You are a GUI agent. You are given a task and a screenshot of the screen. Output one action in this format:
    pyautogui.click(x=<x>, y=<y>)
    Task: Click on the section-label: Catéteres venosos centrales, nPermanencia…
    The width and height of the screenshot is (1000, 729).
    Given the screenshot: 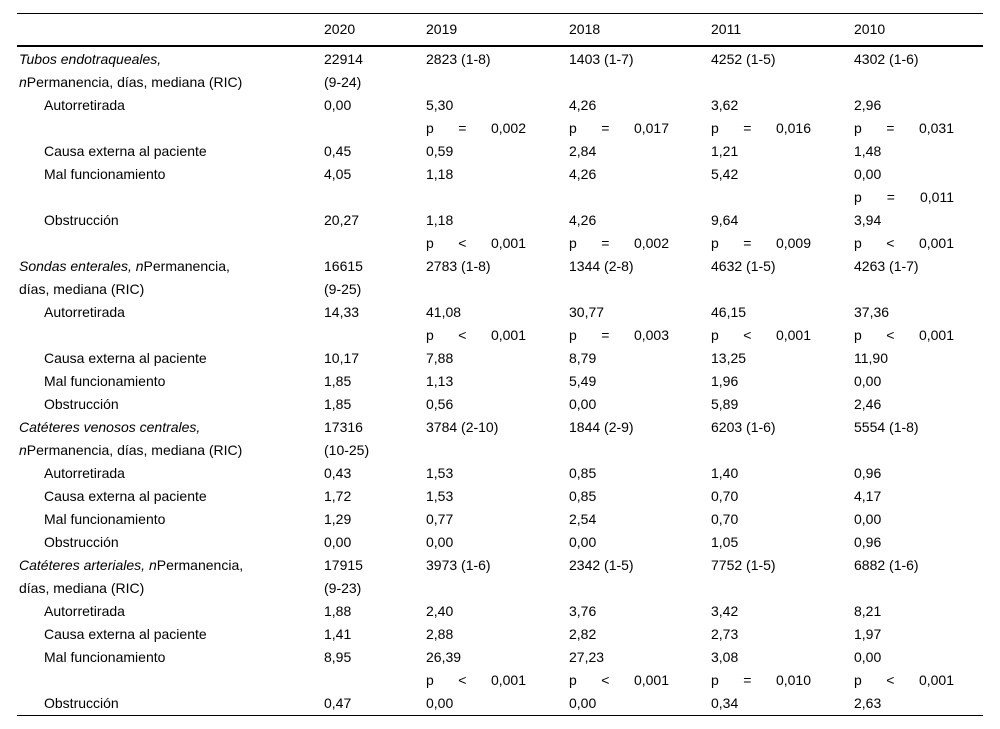 What is the action you would take?
    pyautogui.click(x=170, y=439)
    